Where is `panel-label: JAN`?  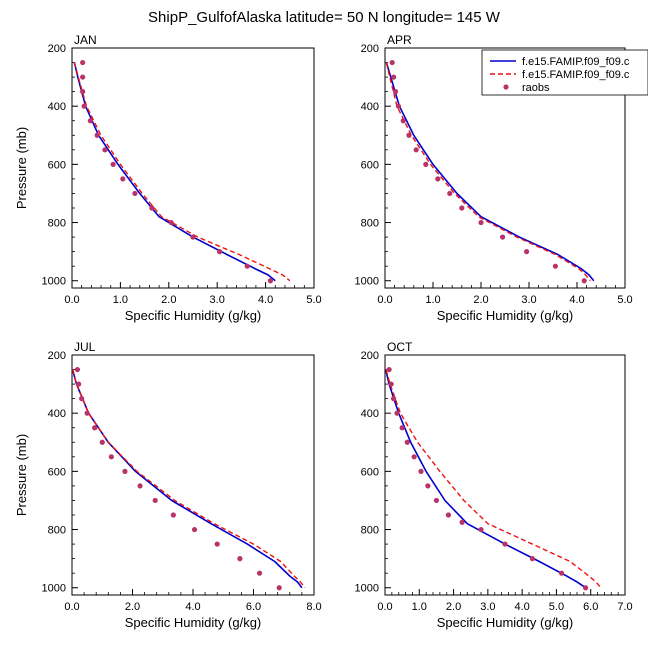 panel-label: JAN is located at coordinates (85, 40).